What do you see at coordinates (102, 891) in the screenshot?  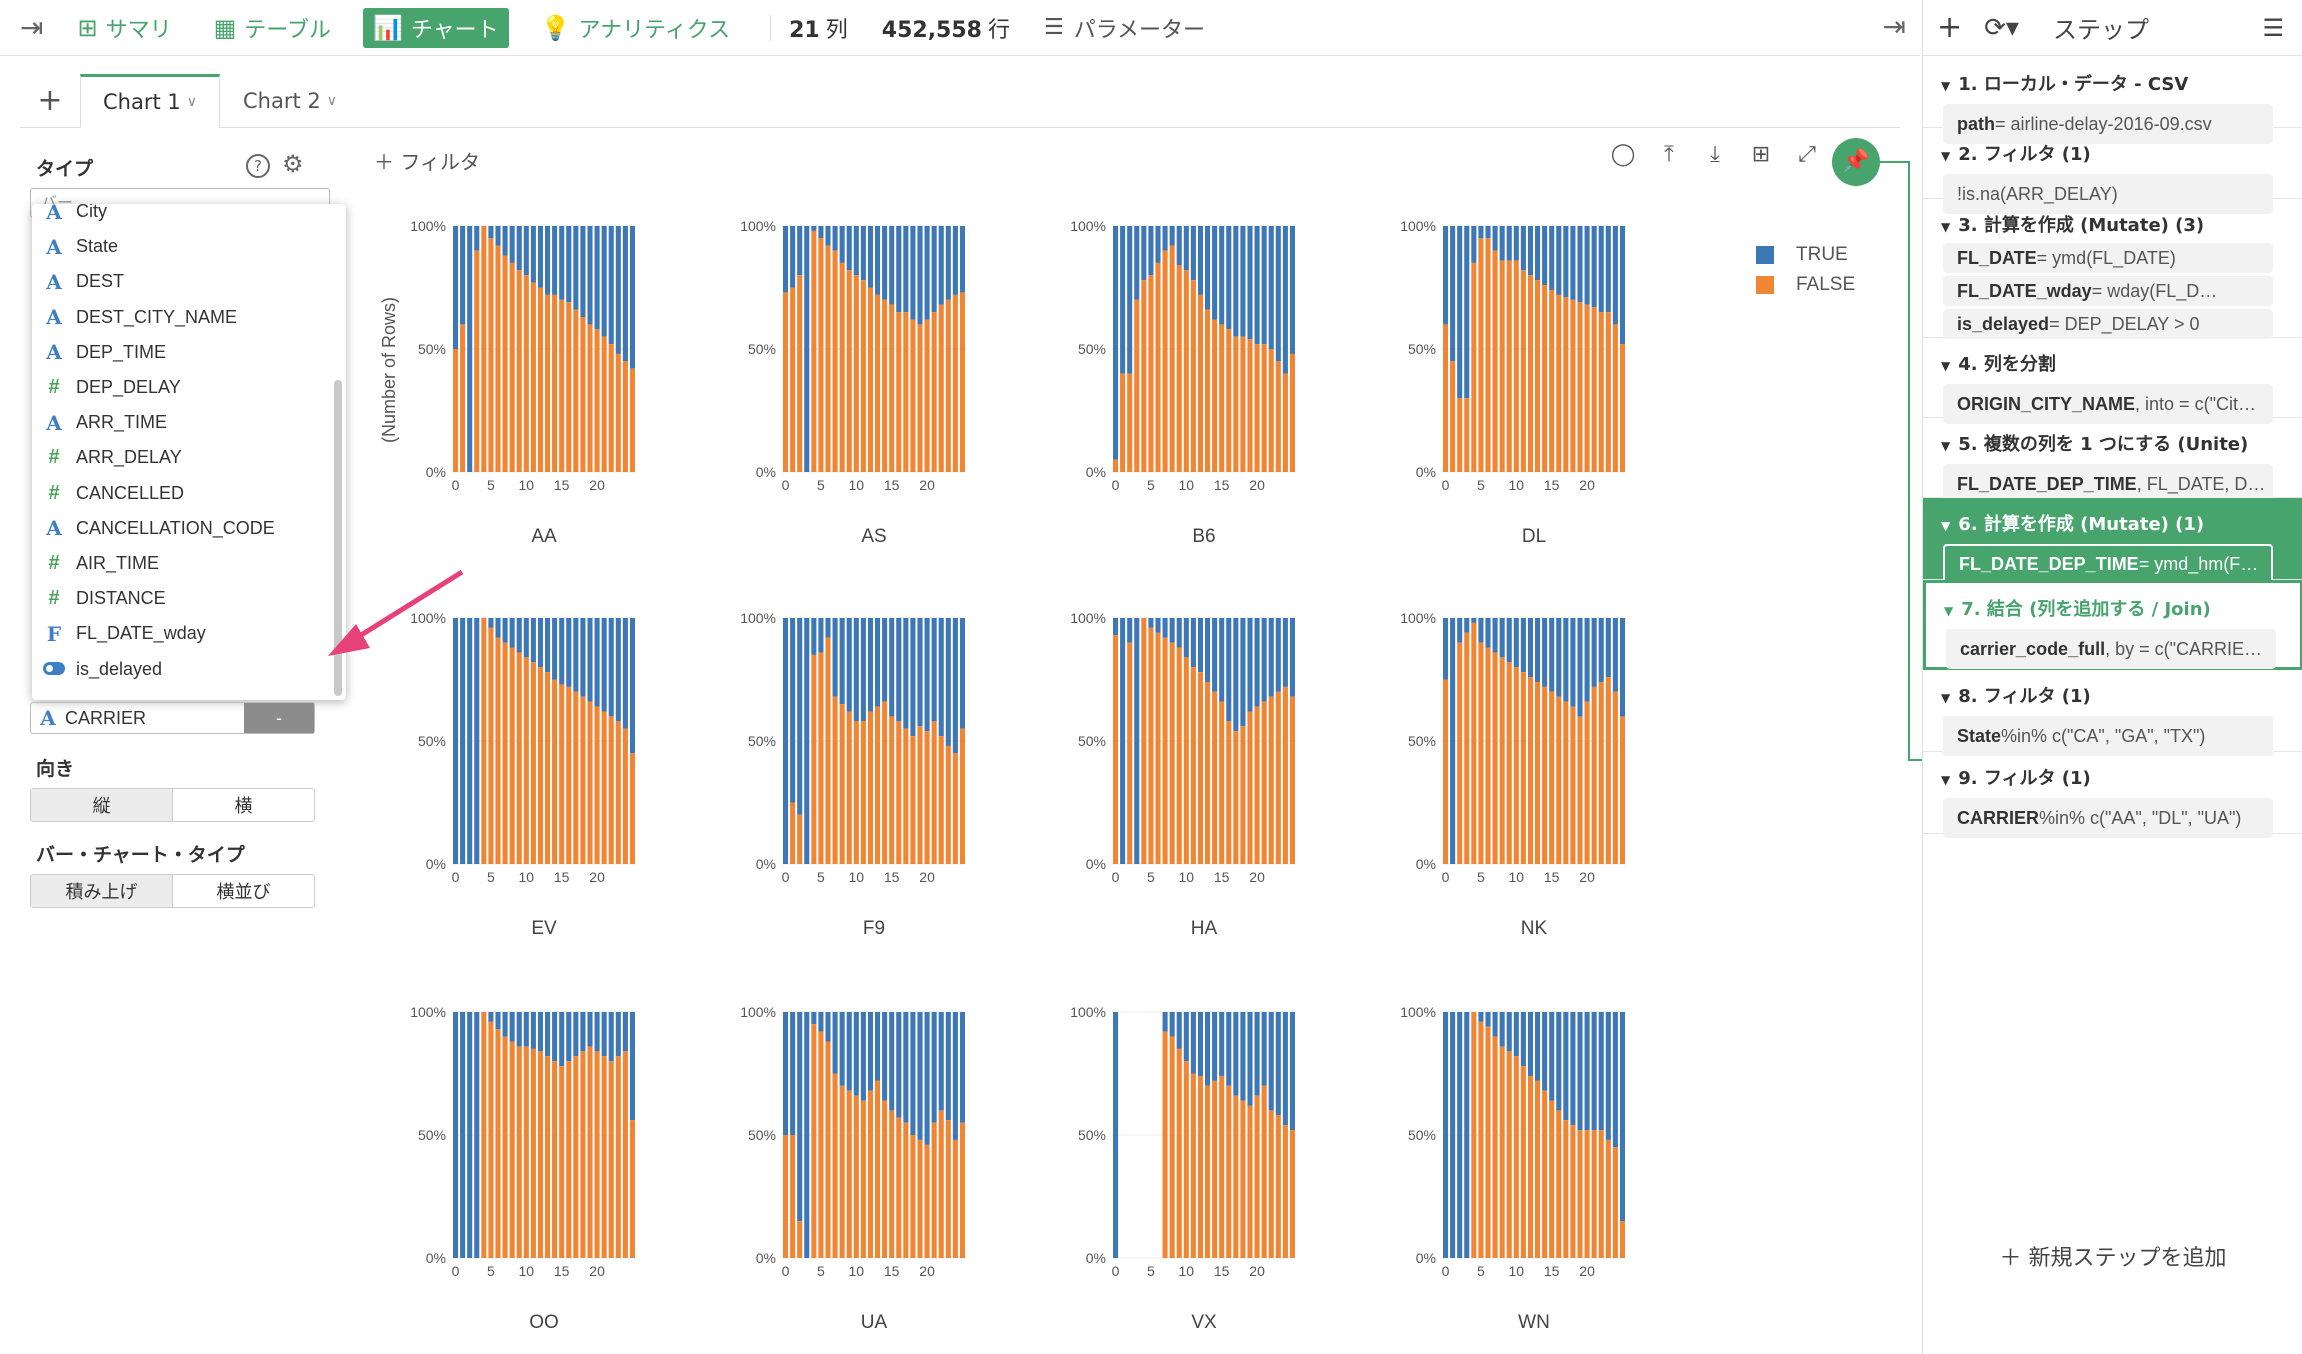 I see `bar-type-stacked: 積み上げ` at bounding box center [102, 891].